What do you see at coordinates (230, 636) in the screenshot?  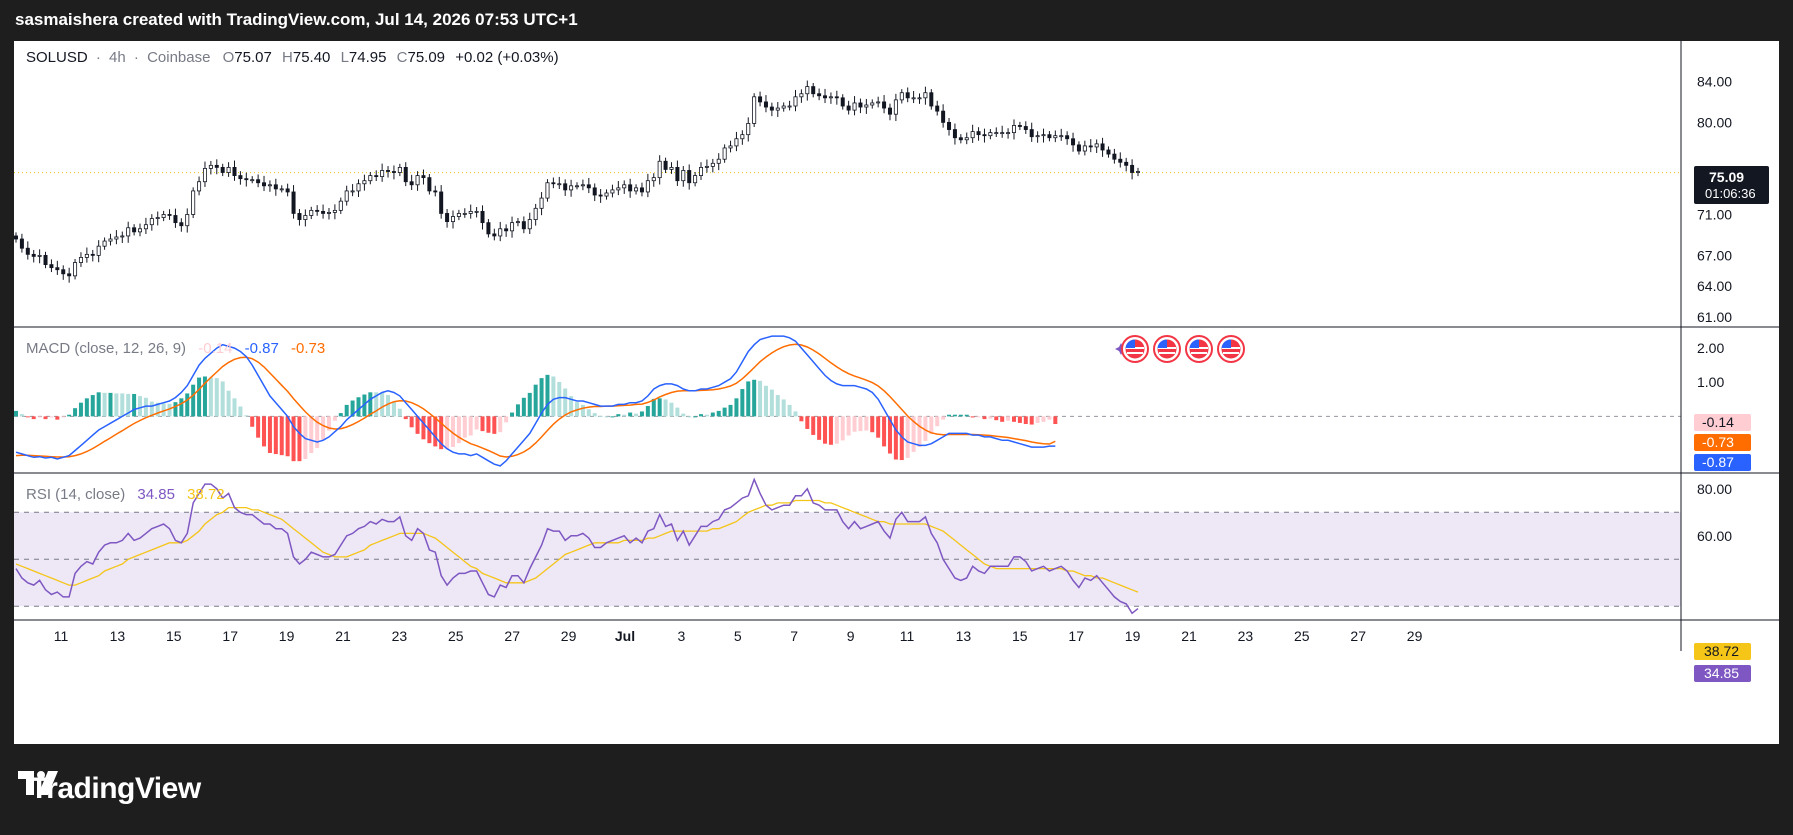 I see `time-axis-tick: 17` at bounding box center [230, 636].